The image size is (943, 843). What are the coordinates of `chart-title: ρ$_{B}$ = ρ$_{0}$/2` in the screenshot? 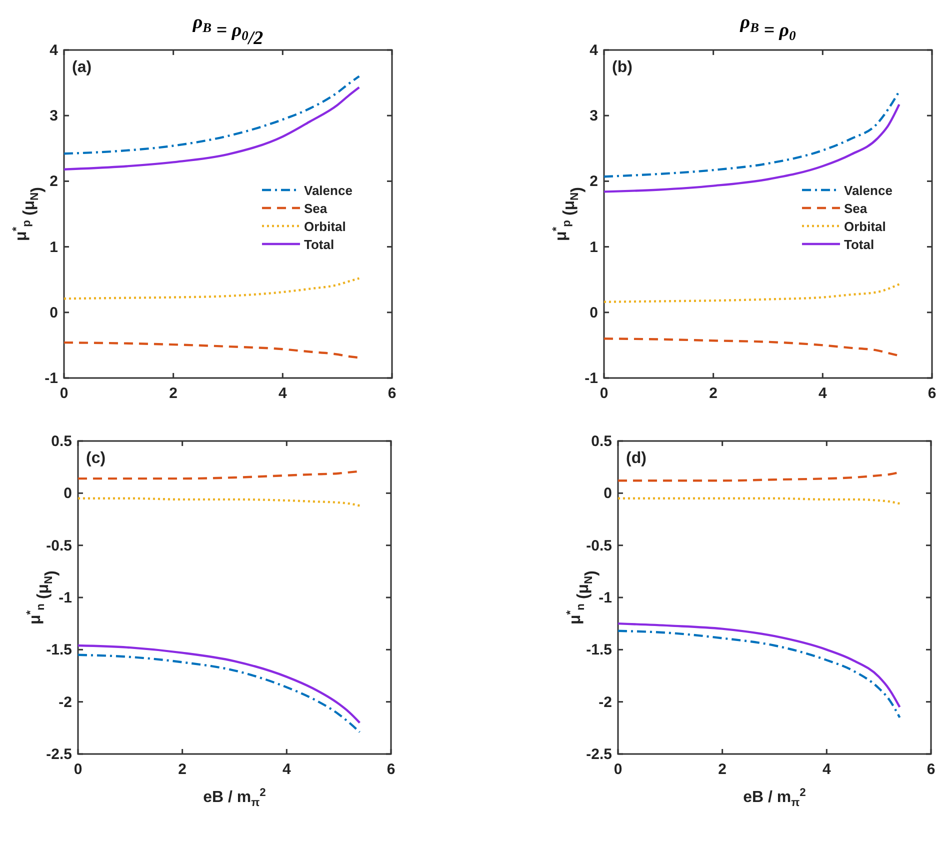 It's located at (228, 30).